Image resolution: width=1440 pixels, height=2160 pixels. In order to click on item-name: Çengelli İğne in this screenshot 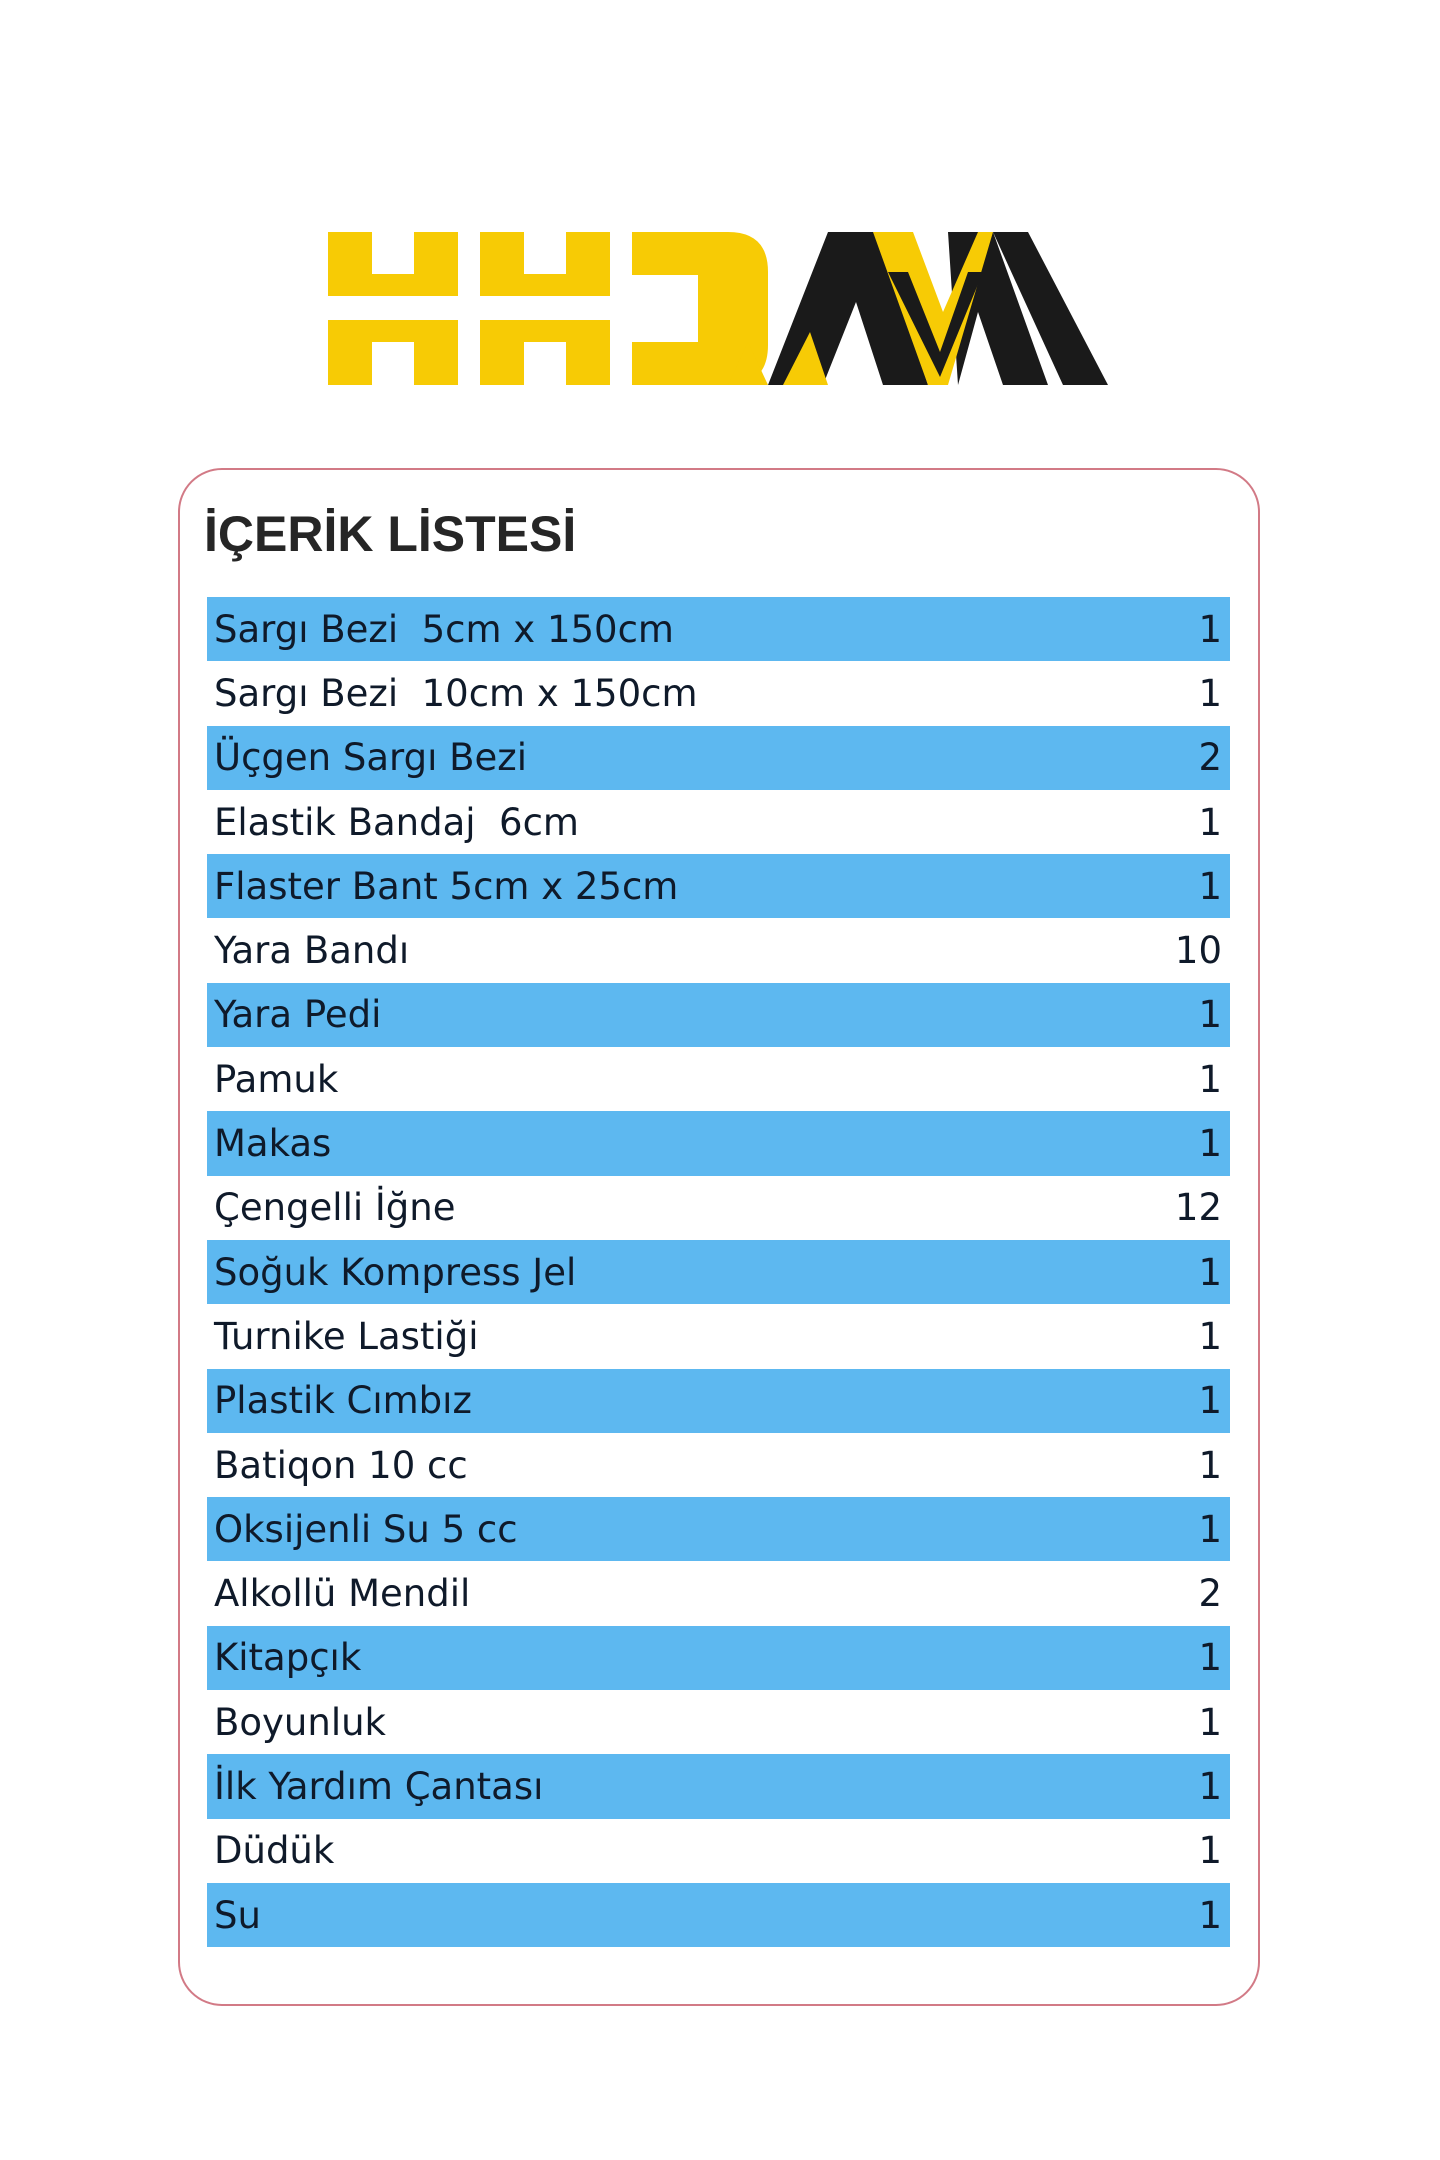, I will do `click(335, 1208)`.